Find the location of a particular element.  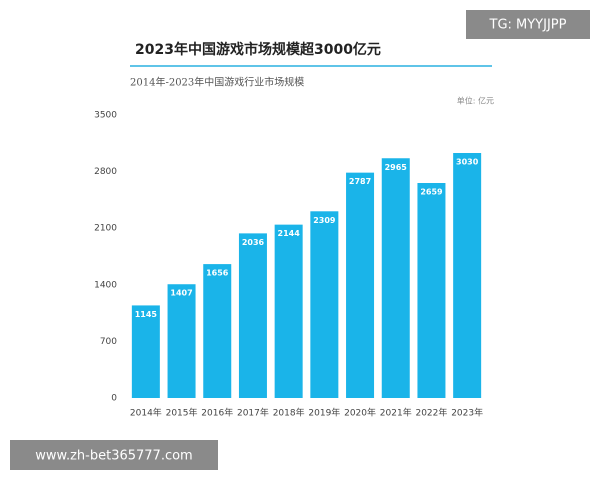

value-label: 2036 is located at coordinates (253, 242).